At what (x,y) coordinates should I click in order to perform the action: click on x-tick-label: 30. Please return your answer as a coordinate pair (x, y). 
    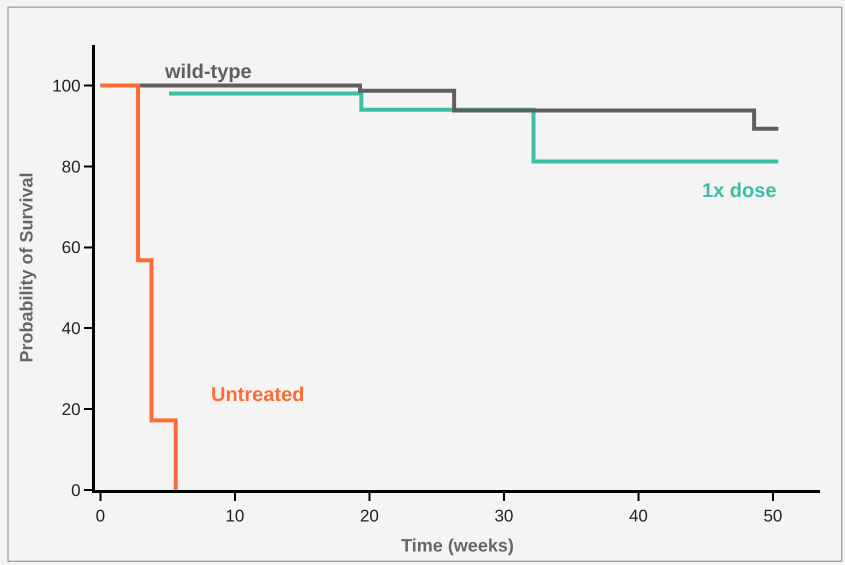
    Looking at the image, I should click on (504, 516).